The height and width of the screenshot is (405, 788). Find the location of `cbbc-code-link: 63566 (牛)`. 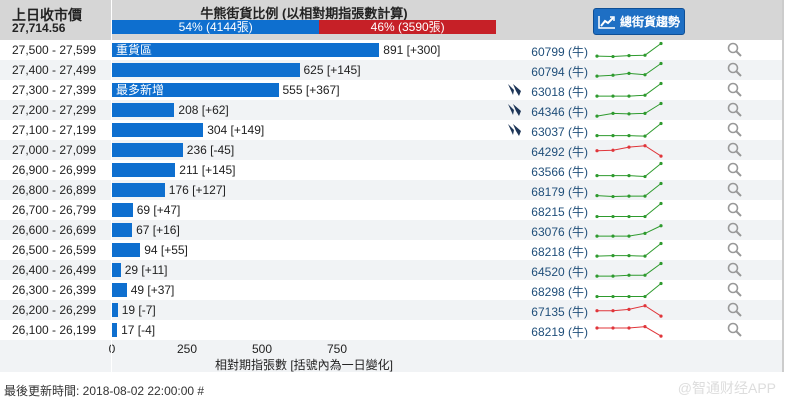

cbbc-code-link: 63566 (牛) is located at coordinates (559, 172).